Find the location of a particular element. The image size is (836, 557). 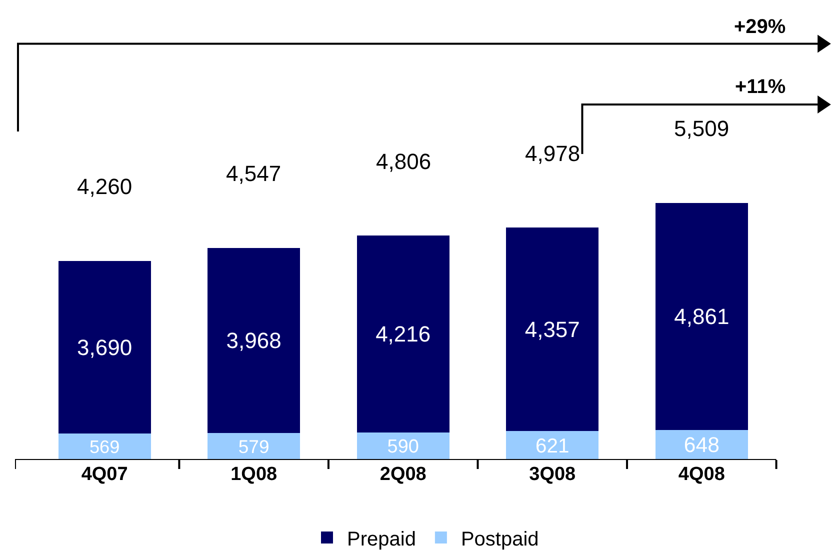

total-label: 4,547 is located at coordinates (254, 173).